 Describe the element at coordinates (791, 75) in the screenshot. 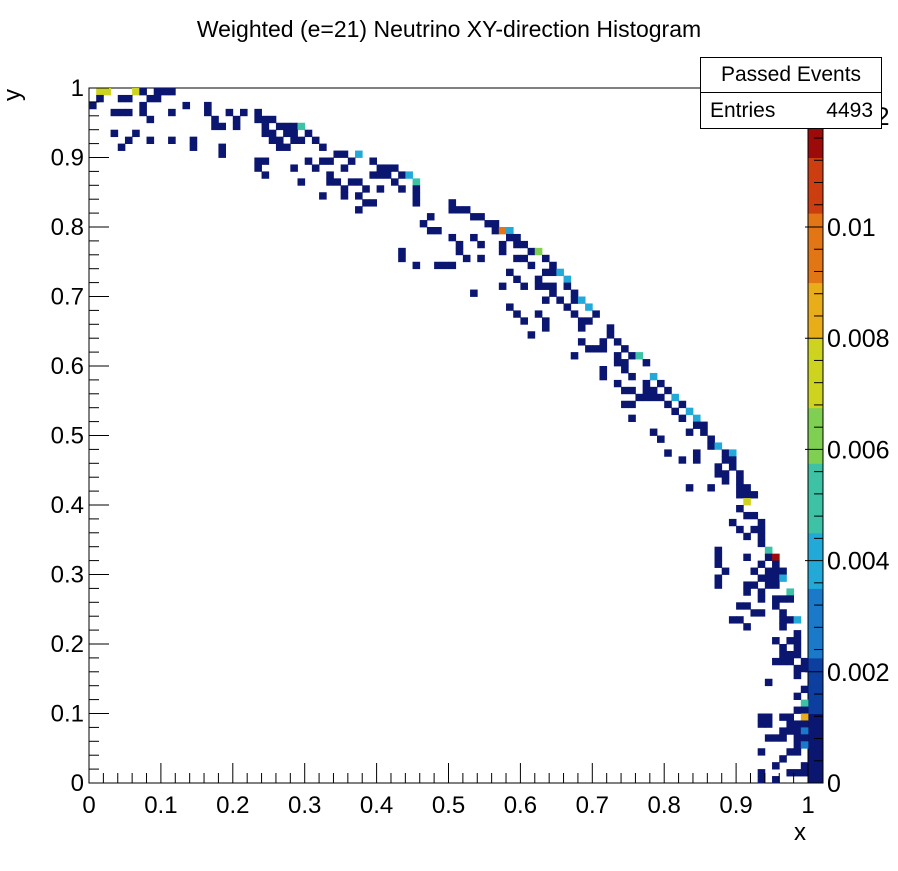

I see `stats-box-name: Passed Events` at that location.